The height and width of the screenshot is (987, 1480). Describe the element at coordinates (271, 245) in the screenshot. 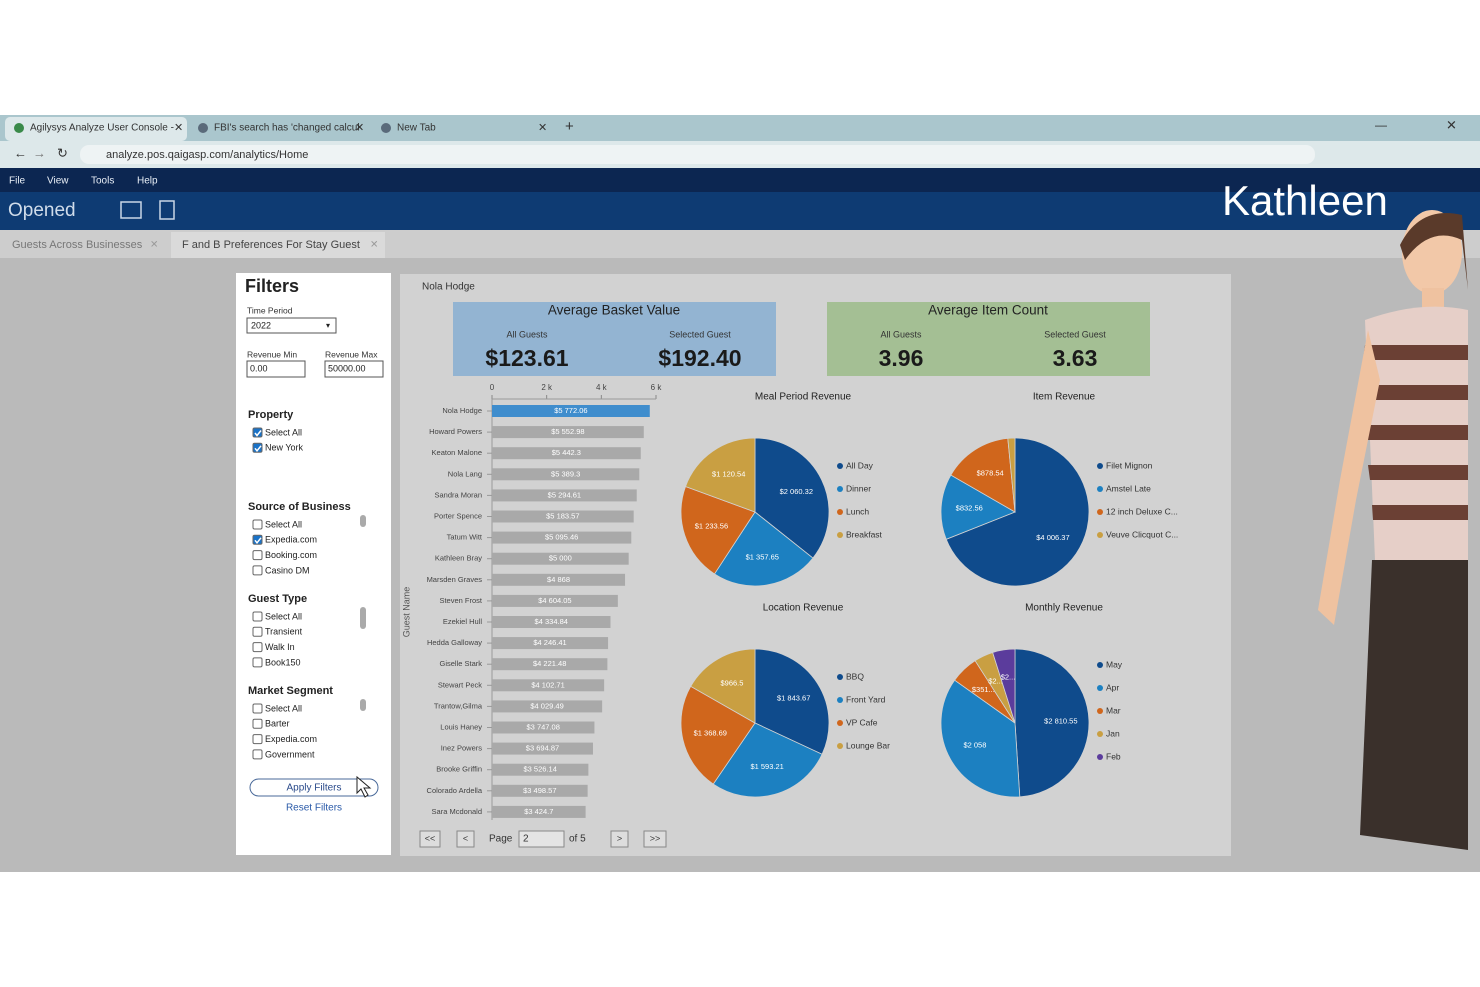

I see `document-tab-title: F and B Preferences For Stay Guest` at that location.